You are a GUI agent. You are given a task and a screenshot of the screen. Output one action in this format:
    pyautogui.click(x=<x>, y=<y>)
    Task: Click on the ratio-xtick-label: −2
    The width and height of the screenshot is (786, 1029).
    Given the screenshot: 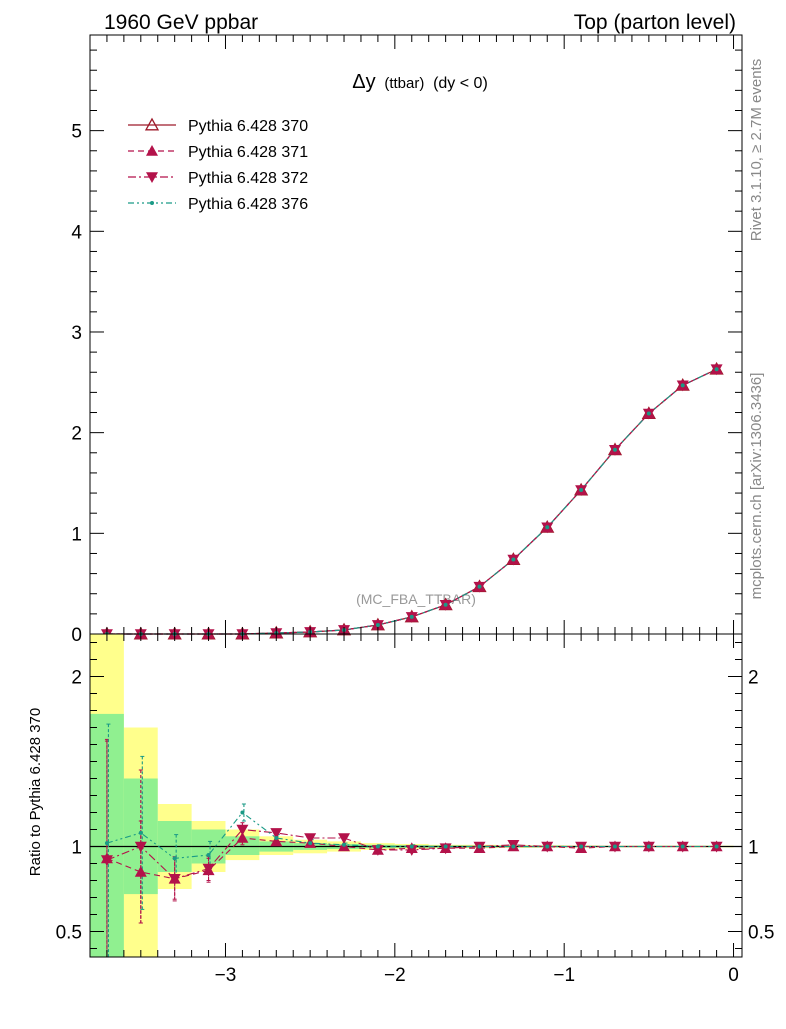 What is the action you would take?
    pyautogui.click(x=395, y=975)
    